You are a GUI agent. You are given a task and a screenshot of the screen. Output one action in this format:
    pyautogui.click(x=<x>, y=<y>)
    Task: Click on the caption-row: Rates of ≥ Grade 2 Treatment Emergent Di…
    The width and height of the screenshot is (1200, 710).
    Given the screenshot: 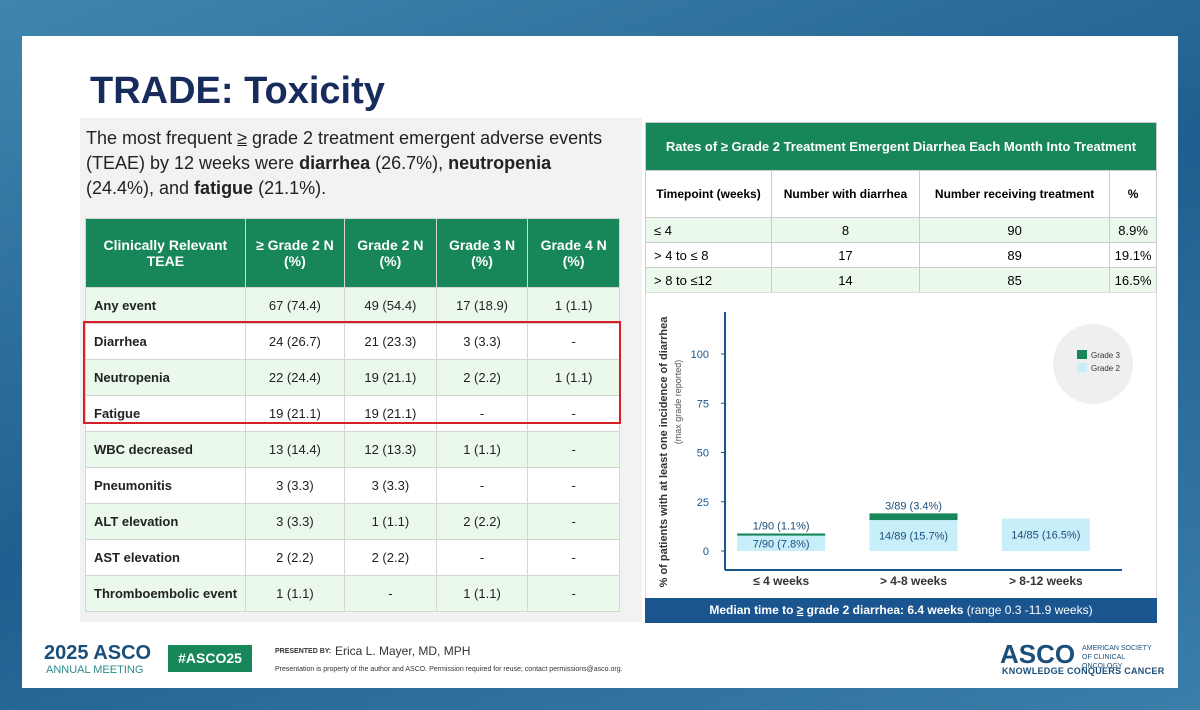 What is the action you would take?
    pyautogui.click(x=901, y=146)
    